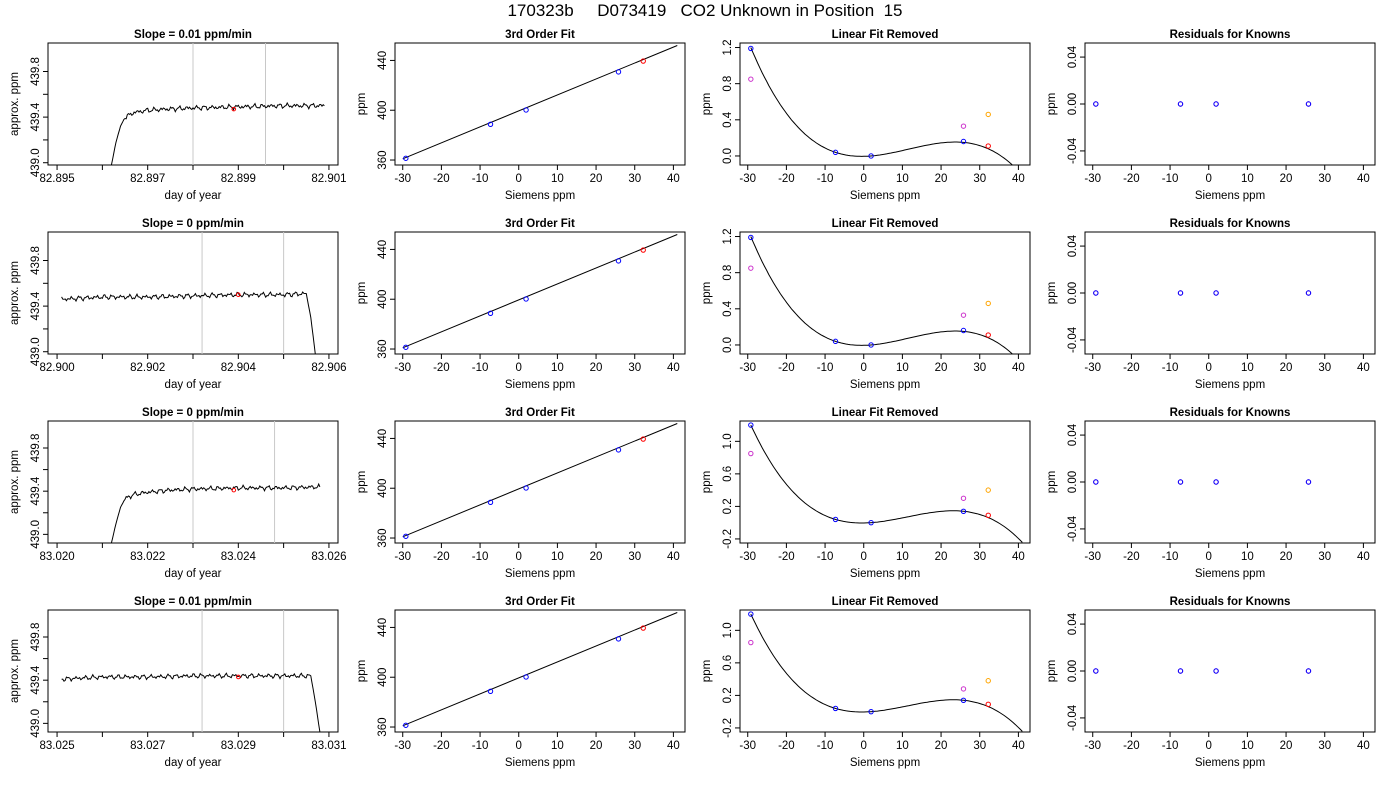 The width and height of the screenshot is (1400, 800). Describe the element at coordinates (239, 557) in the screenshot. I see `x-tick-label: 83.024` at that location.